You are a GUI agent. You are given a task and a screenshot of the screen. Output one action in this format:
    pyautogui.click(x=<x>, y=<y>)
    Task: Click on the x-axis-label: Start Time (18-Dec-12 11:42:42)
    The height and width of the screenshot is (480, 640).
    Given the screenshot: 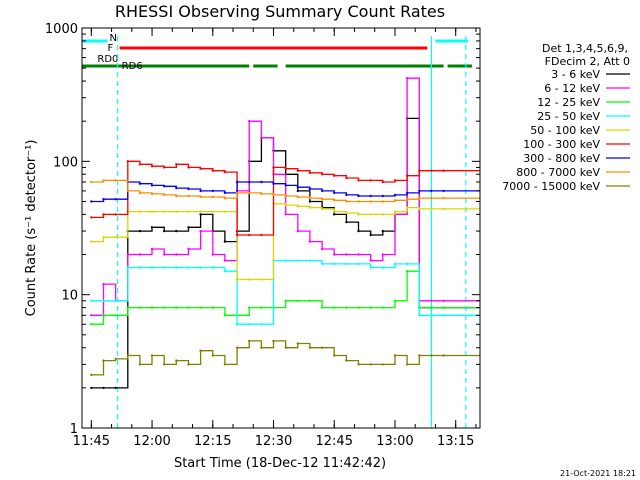 What is the action you would take?
    pyautogui.click(x=280, y=463)
    